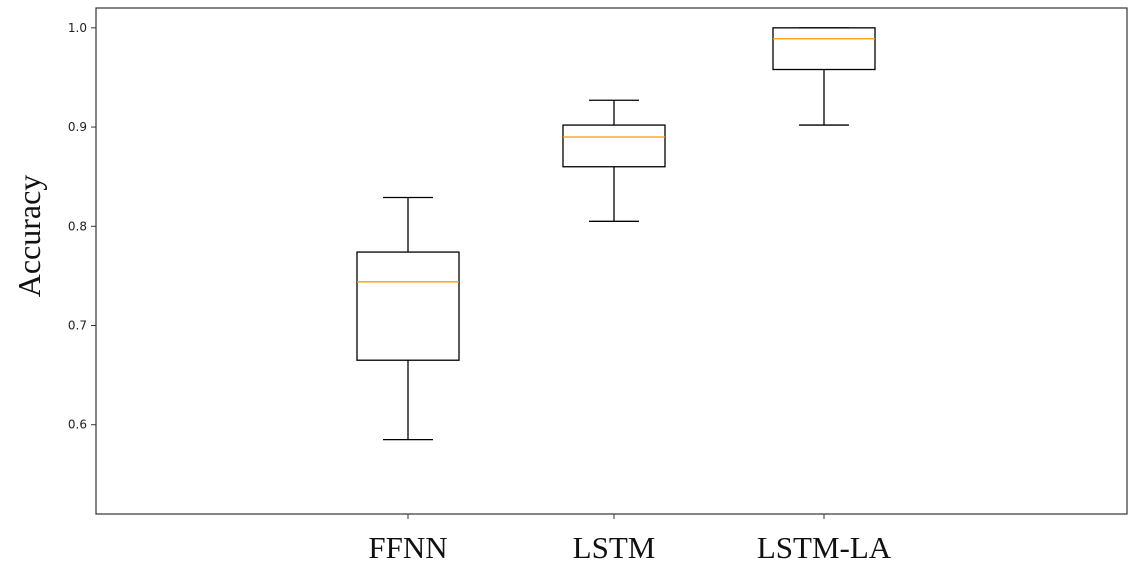 This screenshot has width=1128, height=563. I want to click on y-tick-label: 1.0, so click(77, 28).